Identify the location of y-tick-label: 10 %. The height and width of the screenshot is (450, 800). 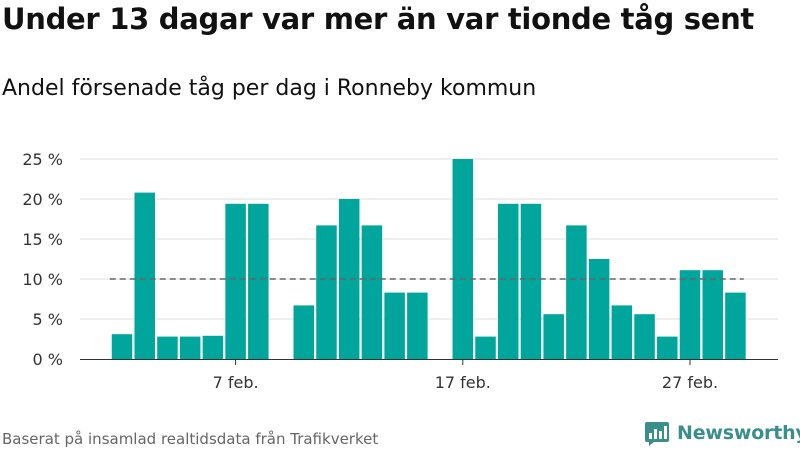
(42, 279).